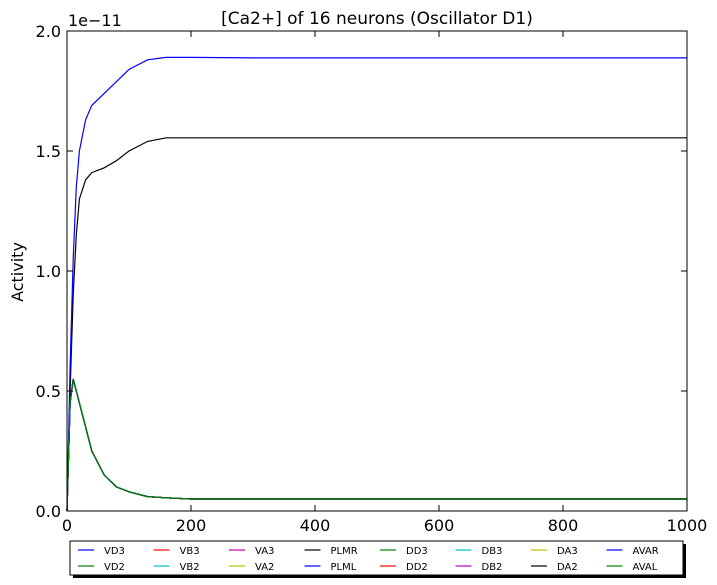 The height and width of the screenshot is (585, 717). What do you see at coordinates (190, 551) in the screenshot?
I see `legend-label-vb3: VB3` at bounding box center [190, 551].